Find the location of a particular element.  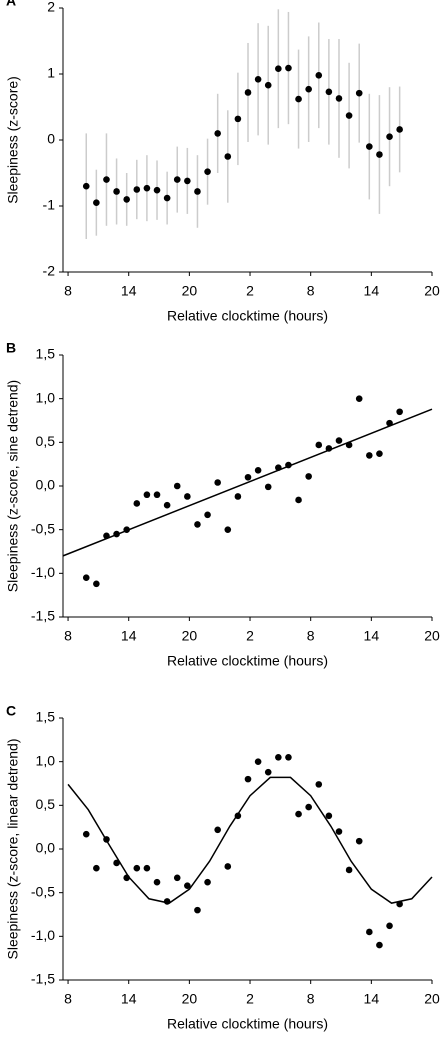

y-tick-label: 0 is located at coordinates (51, 139).